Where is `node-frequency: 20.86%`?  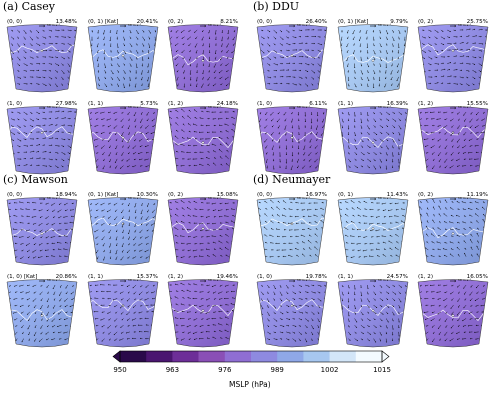
node-frequency: 20.86% is located at coordinates (66, 277).